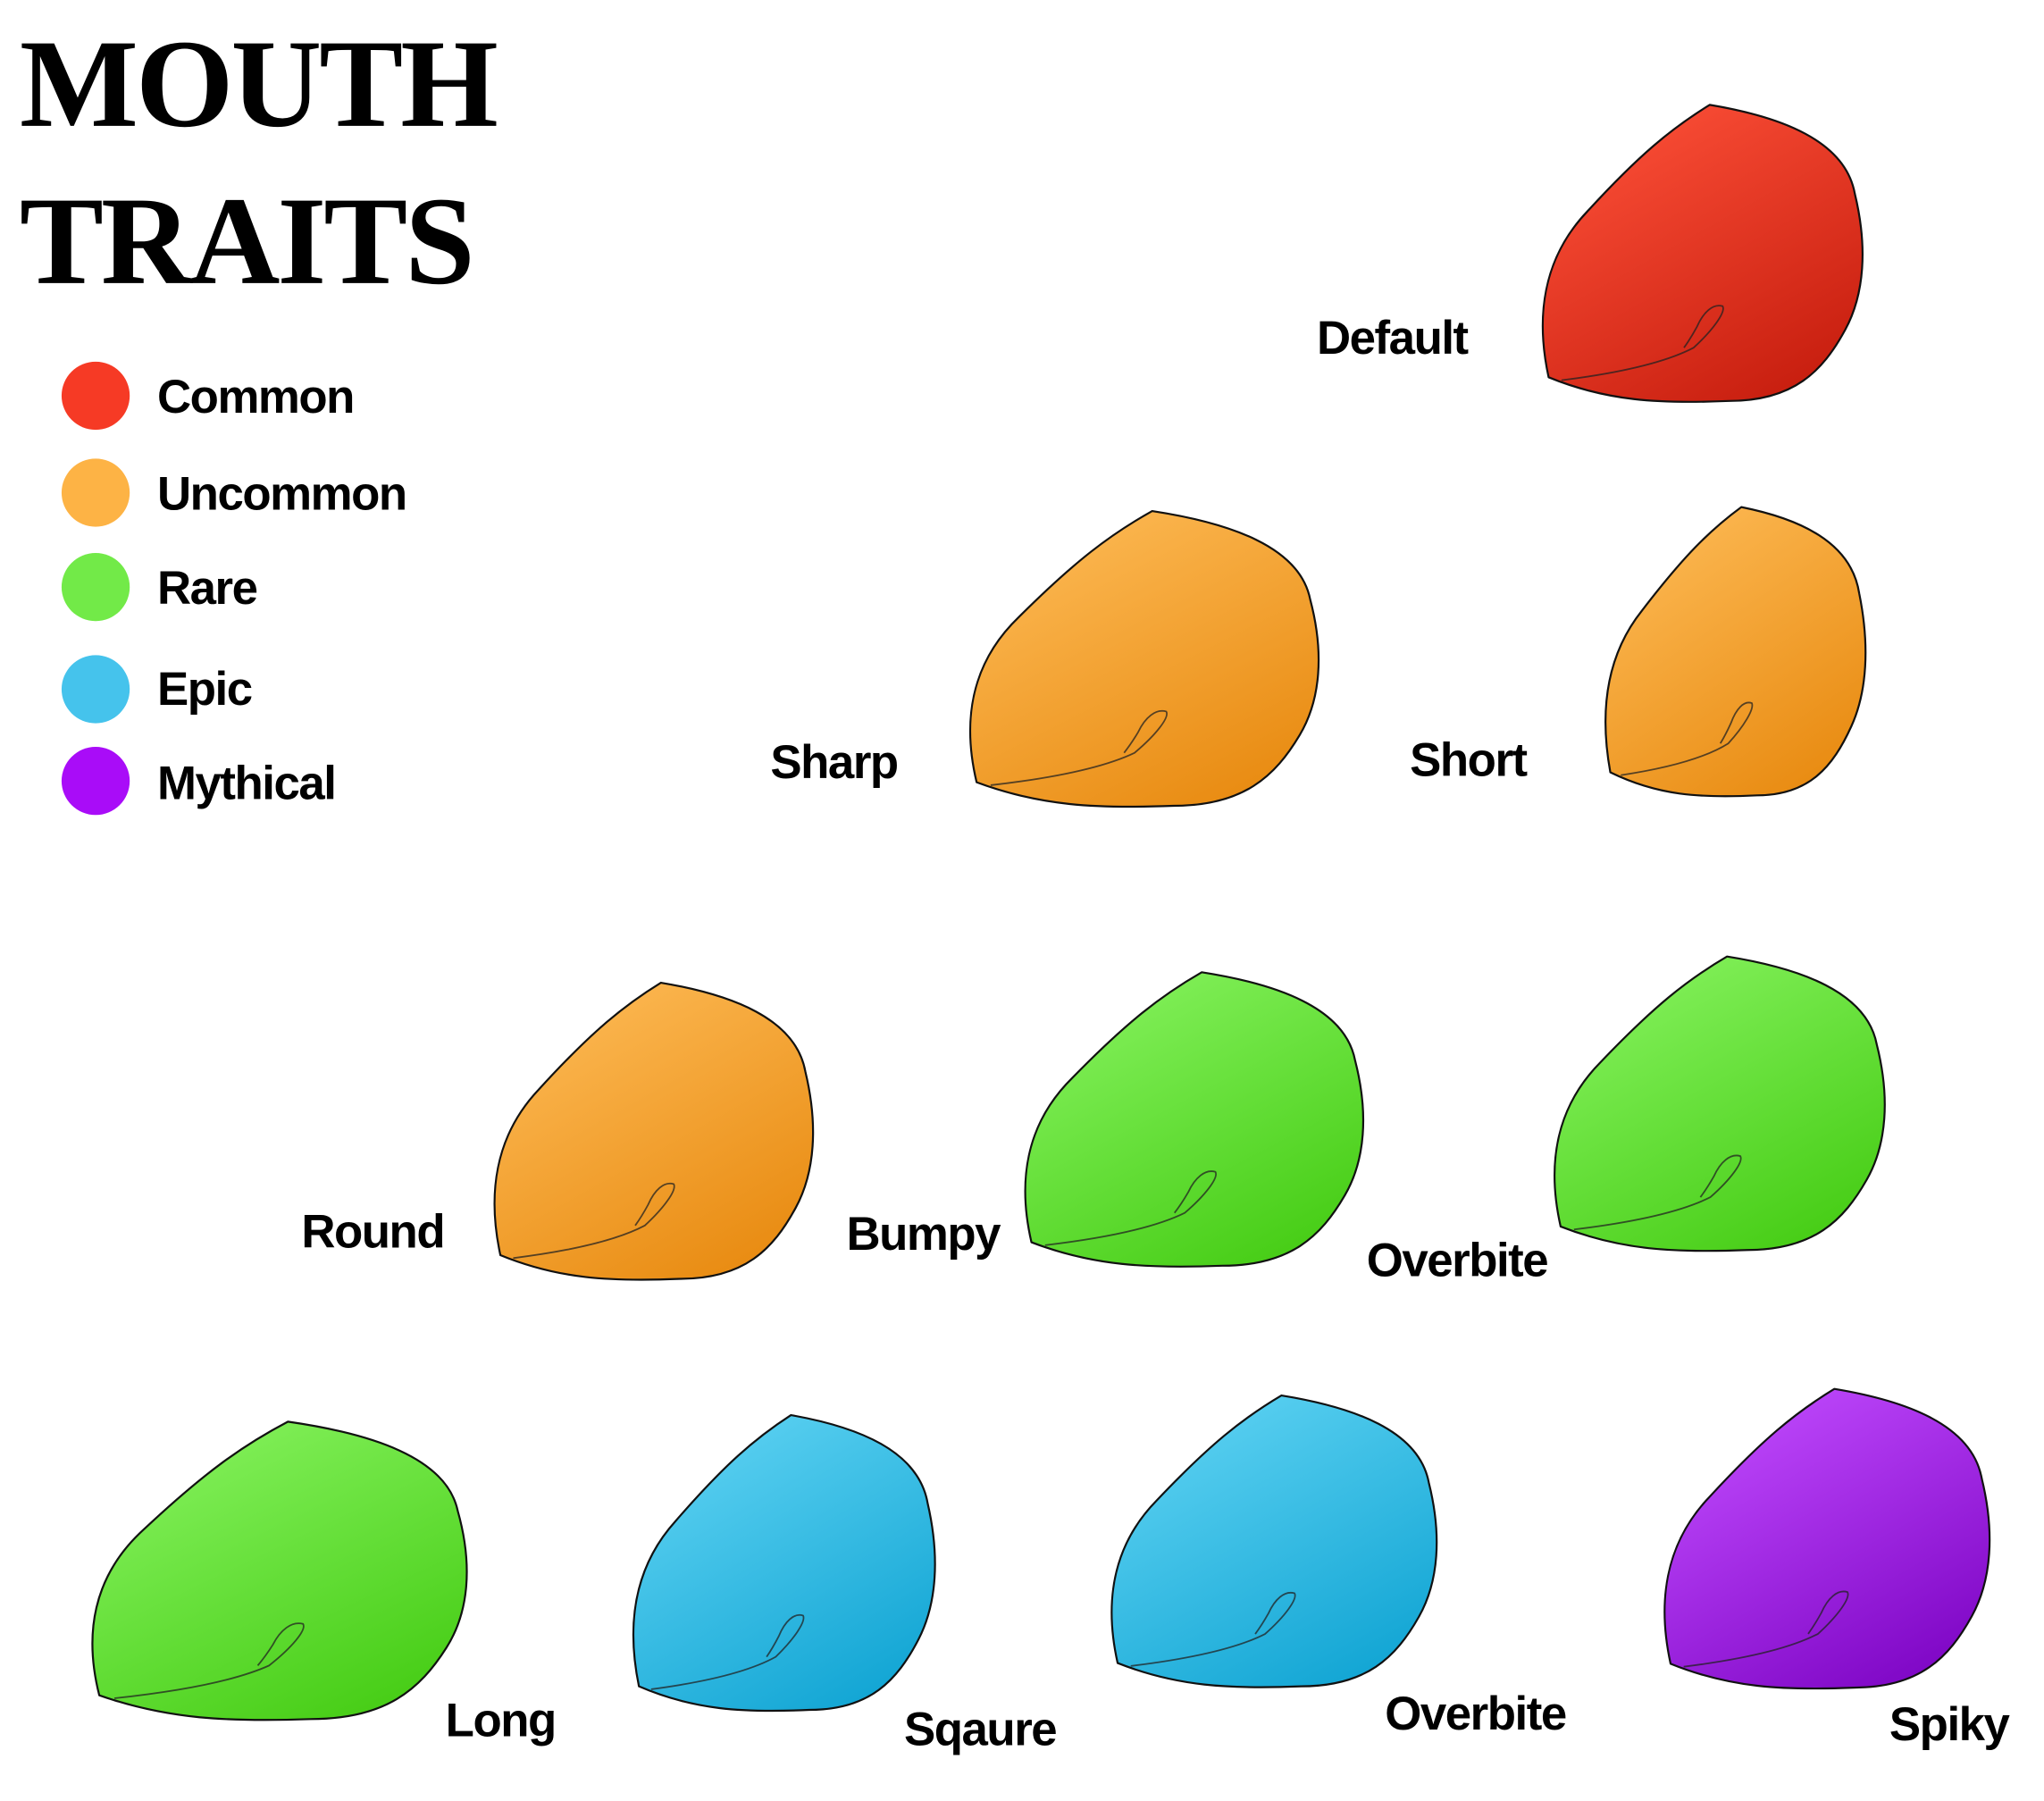  What do you see at coordinates (834, 762) in the screenshot?
I see `trait-label: Sharp` at bounding box center [834, 762].